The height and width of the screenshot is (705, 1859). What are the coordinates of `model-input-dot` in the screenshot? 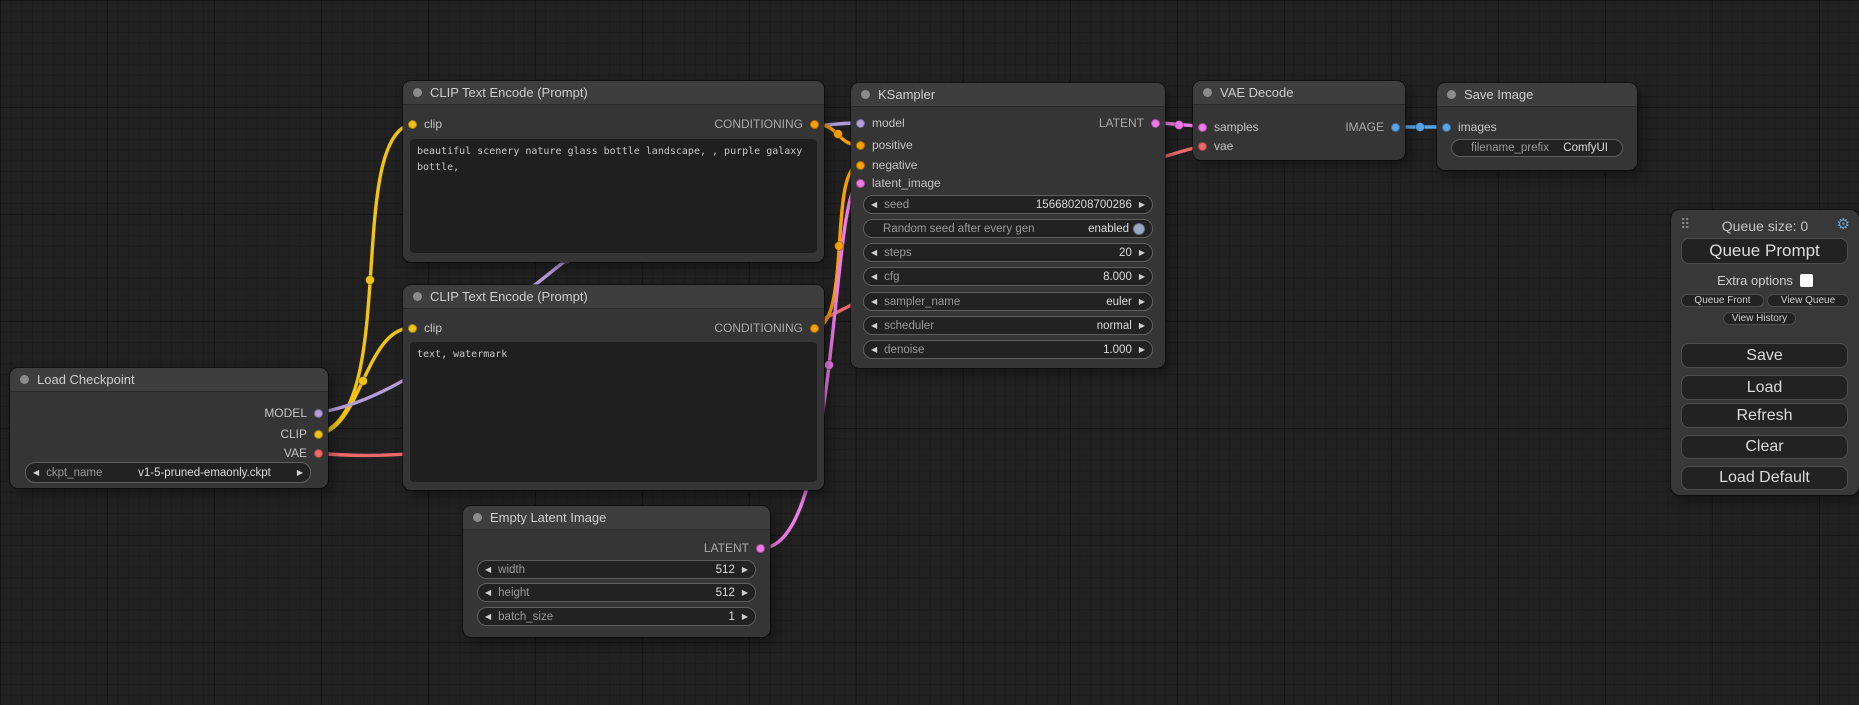 It's located at (860, 123).